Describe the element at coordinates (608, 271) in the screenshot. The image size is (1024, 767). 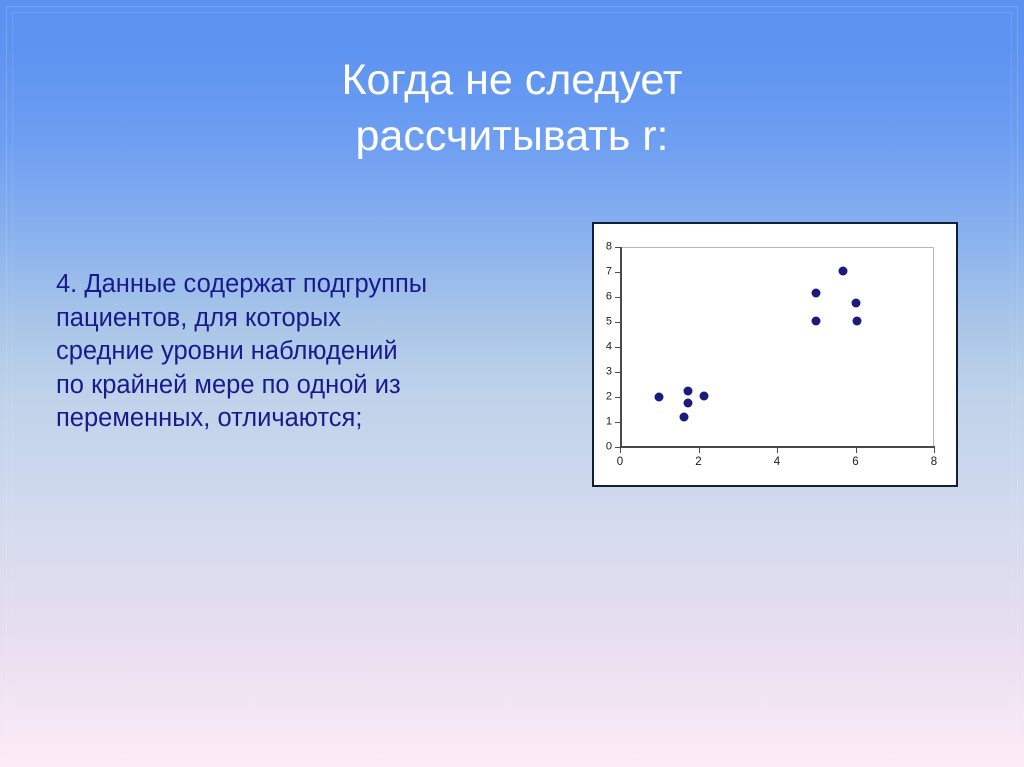
I see `y-axis-label: 7` at that location.